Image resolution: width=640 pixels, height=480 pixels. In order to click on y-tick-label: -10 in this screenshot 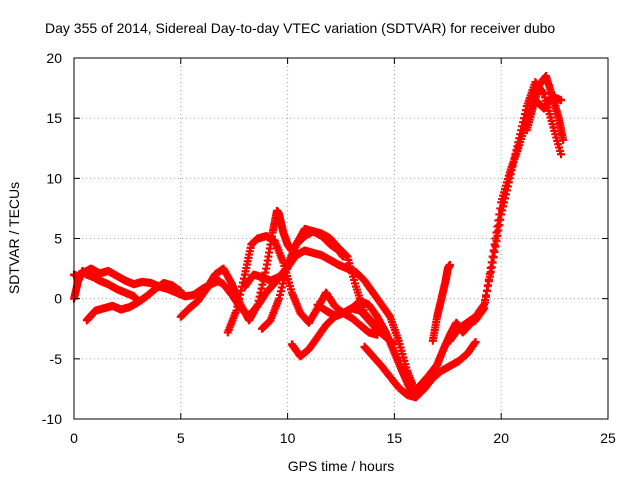, I will do `click(52, 419)`.